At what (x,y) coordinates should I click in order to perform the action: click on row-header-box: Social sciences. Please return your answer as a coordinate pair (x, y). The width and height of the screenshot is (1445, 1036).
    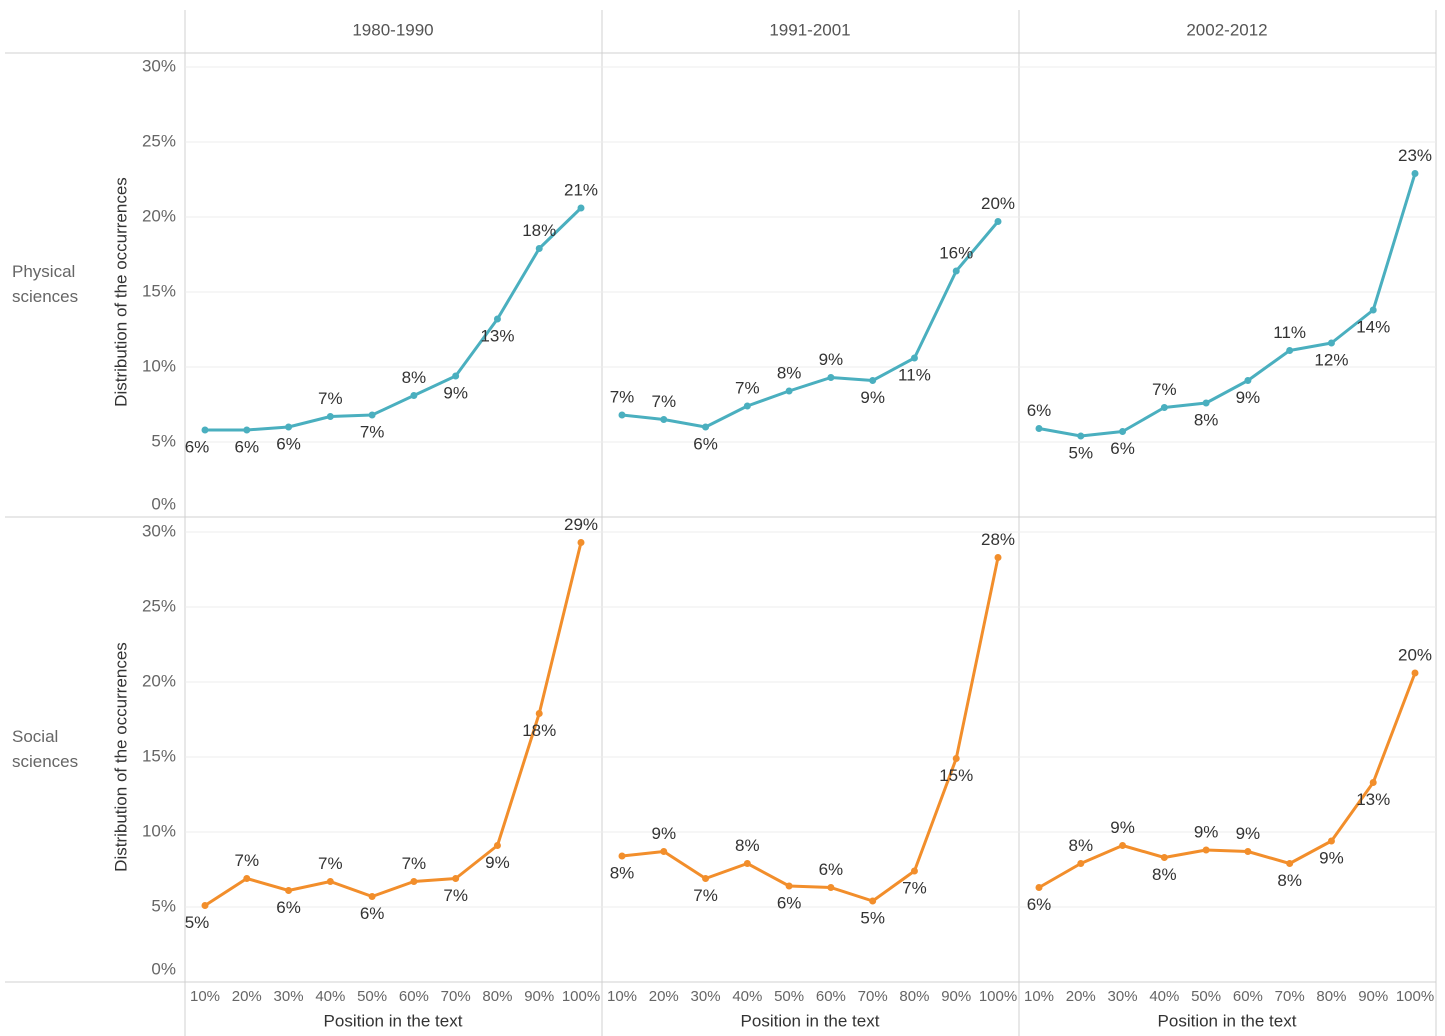
    Looking at the image, I should click on (45, 749).